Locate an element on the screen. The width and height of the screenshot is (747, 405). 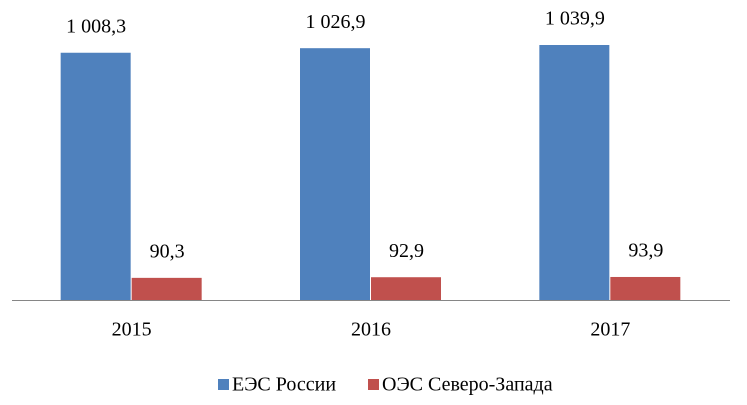
data-label: 93,9 is located at coordinates (645, 251).